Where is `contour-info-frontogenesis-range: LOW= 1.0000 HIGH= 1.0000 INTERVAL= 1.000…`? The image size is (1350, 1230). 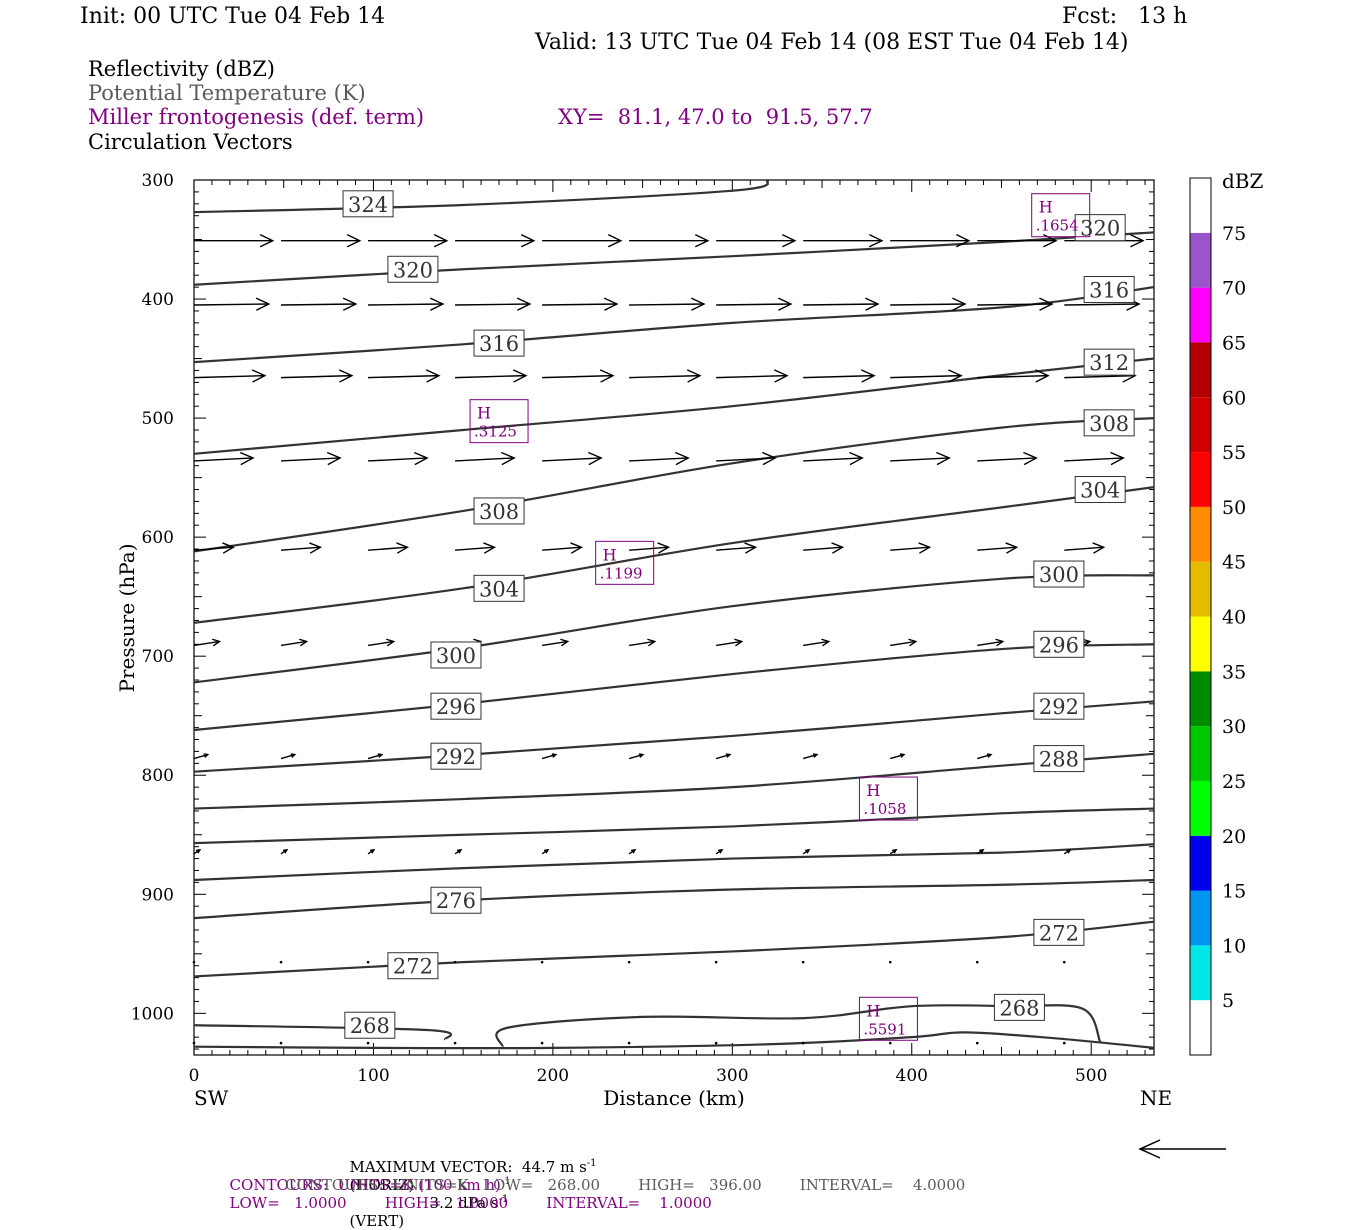
contour-info-frontogenesis-range: LOW= 1.0000 HIGH= 1.0000 INTERVAL= 1.000… is located at coordinates (470, 1203).